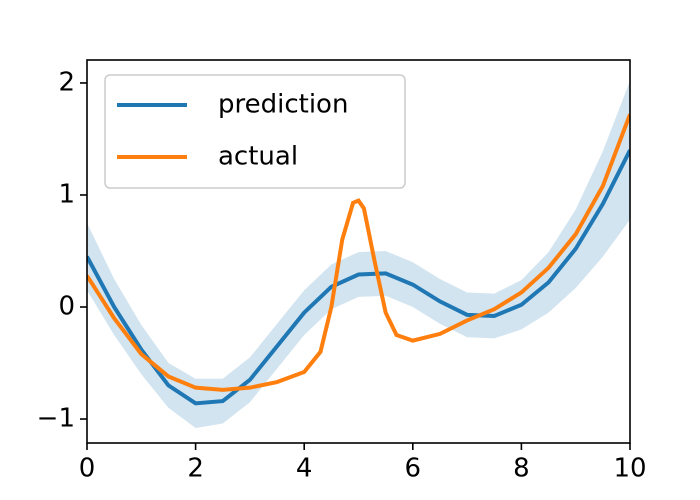 This screenshot has height=500, width=700. I want to click on x-tick-label: 10, so click(629, 469).